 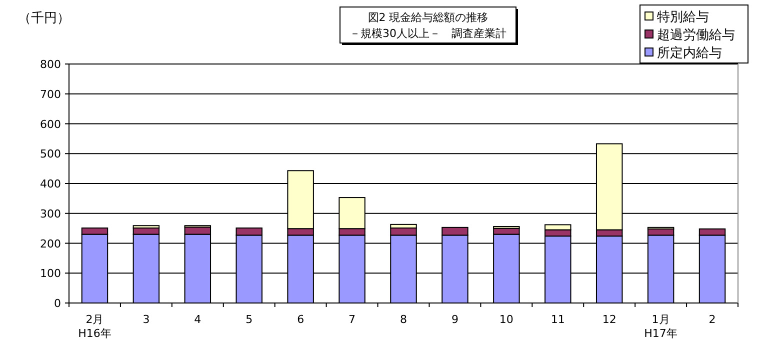 What do you see at coordinates (50, 124) in the screenshot?
I see `y-tick-label: 600` at bounding box center [50, 124].